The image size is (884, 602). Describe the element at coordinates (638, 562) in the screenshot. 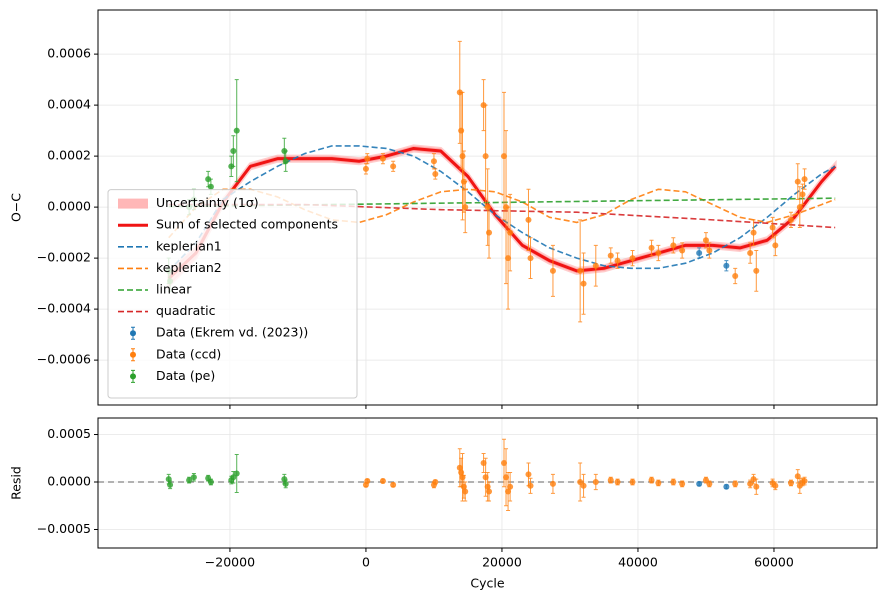

I see `x-tick-label: 40000` at that location.